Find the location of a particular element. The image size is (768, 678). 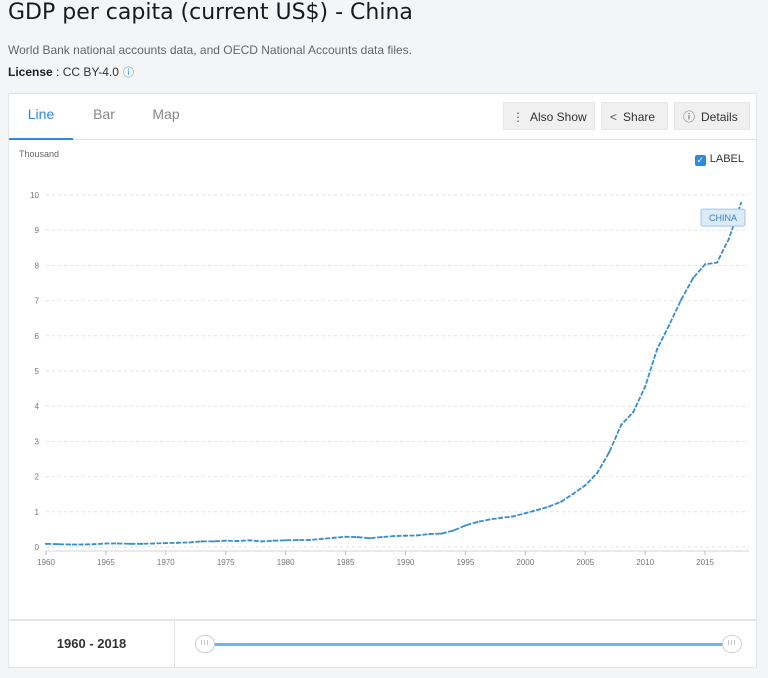

x-tick-label: 1995 is located at coordinates (465, 562).